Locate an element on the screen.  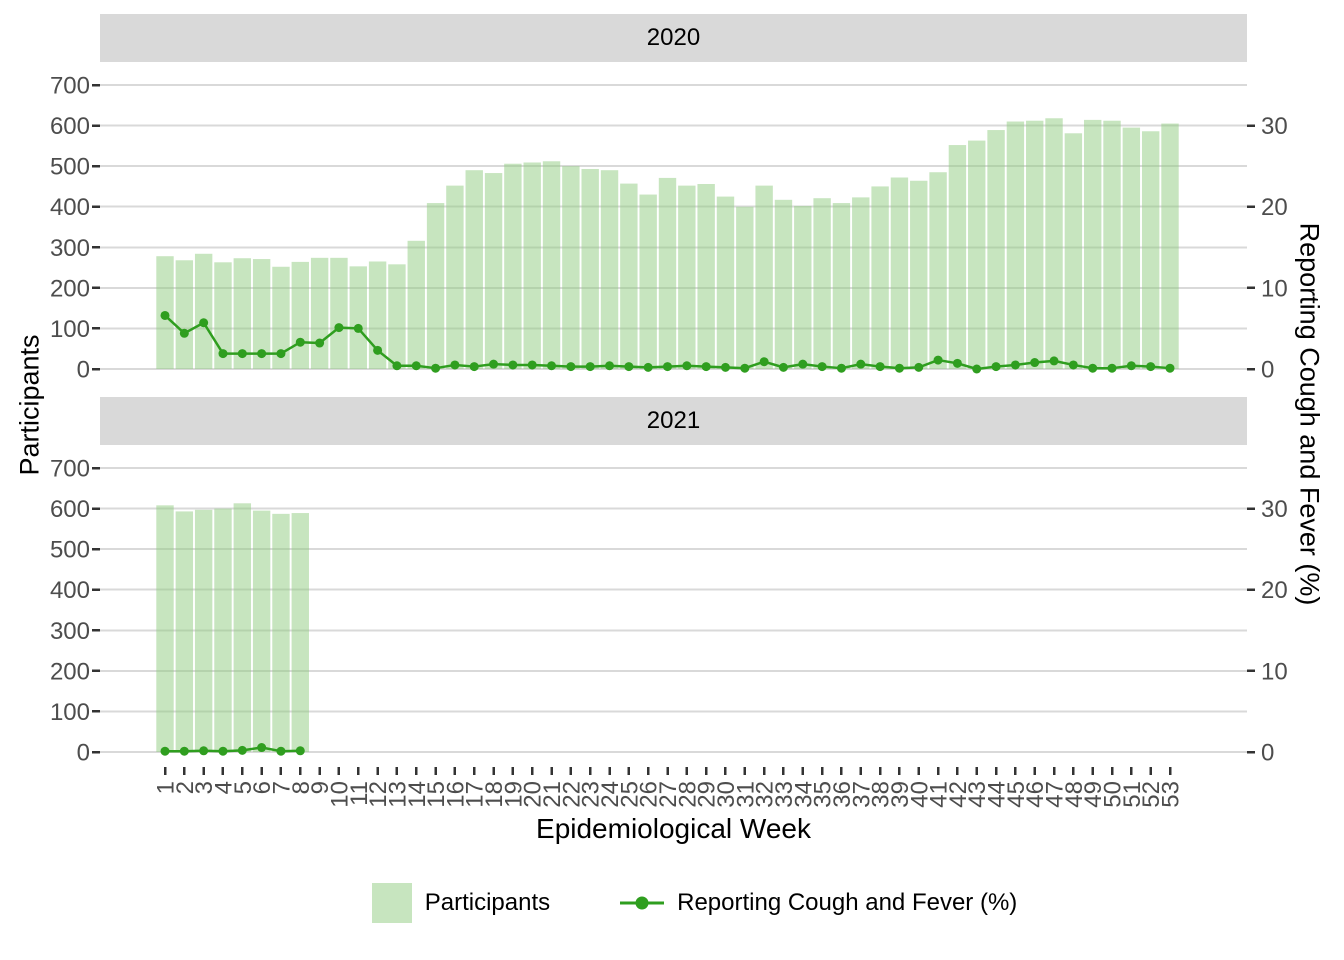
x-tick-label: 48 is located at coordinates (1074, 794).